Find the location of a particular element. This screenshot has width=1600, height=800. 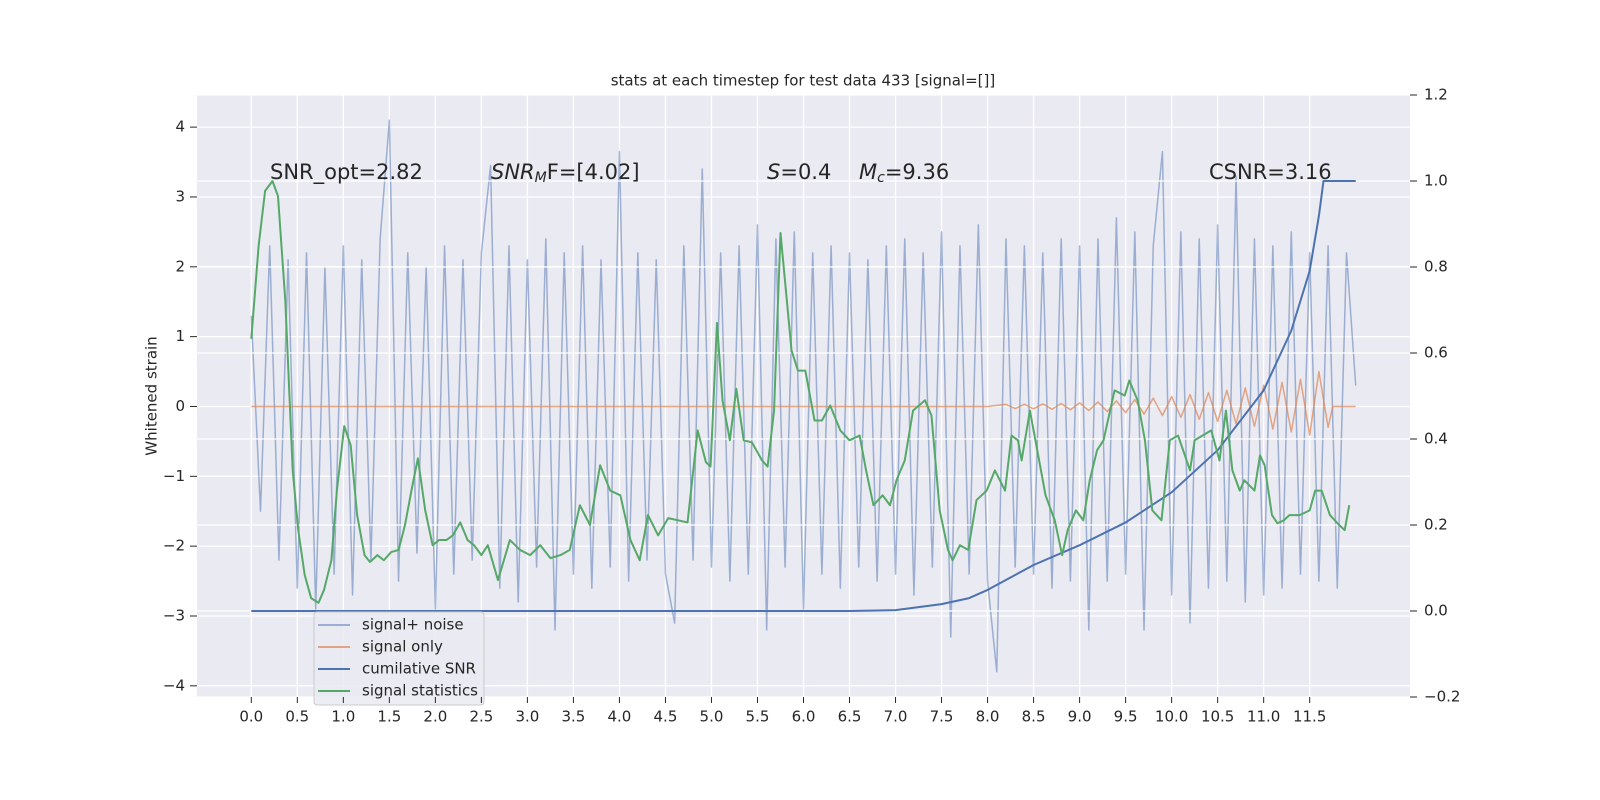

legend-label: signal+ noise is located at coordinates (413, 625).